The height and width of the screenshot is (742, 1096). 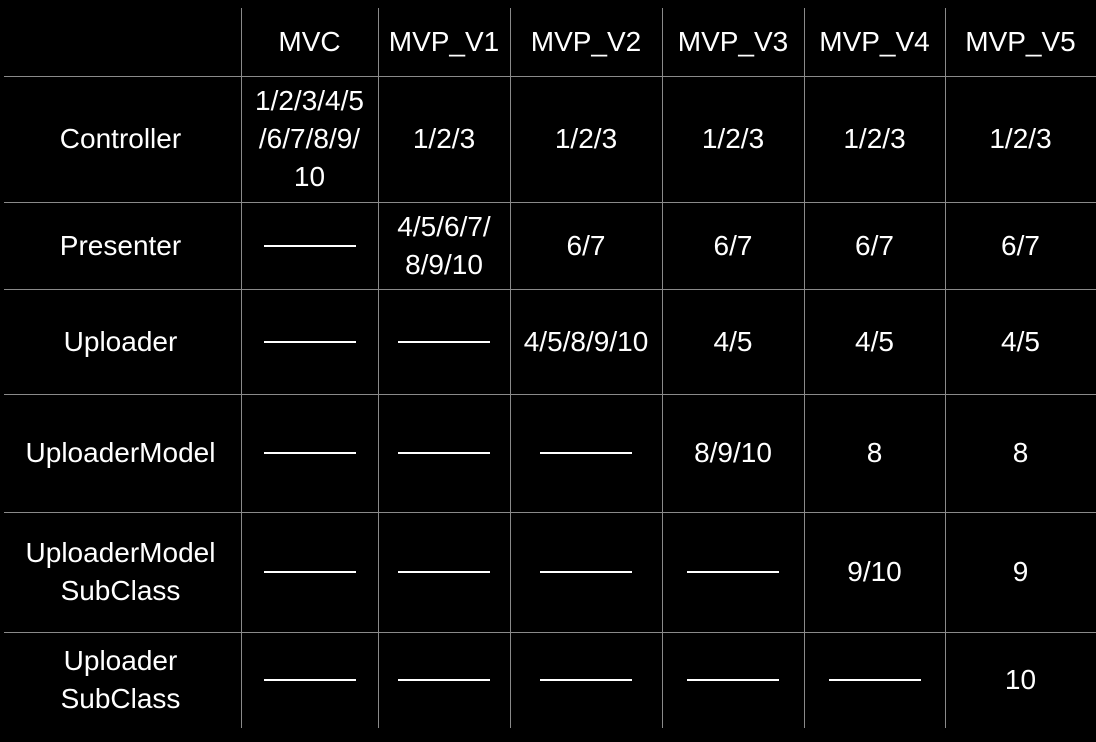 What do you see at coordinates (120, 571) in the screenshot?
I see `row-label: UploaderModel SubClass` at bounding box center [120, 571].